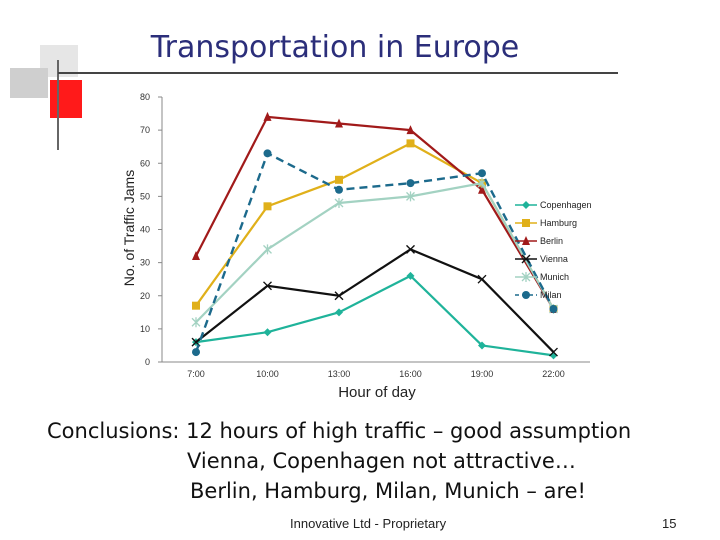 The height and width of the screenshot is (540, 720). I want to click on series-munich, so click(374, 253).